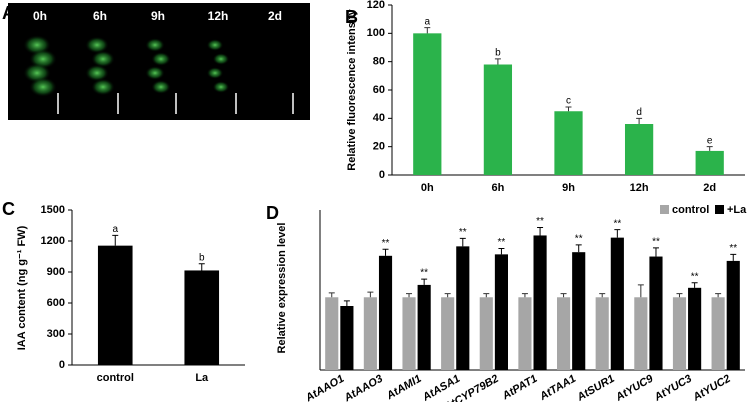 Image resolution: width=749 pixels, height=402 pixels. Describe the element at coordinates (272, 213) in the screenshot. I see `panel-letter: D` at that location.